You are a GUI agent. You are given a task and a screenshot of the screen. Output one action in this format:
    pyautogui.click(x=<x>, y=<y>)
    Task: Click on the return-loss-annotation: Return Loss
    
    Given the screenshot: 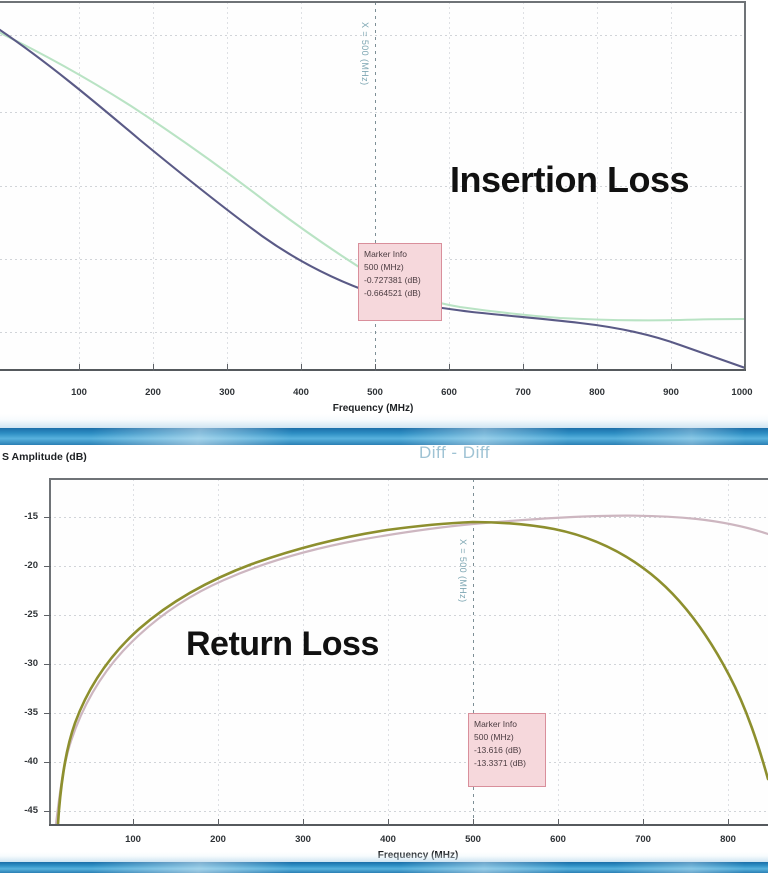 What is the action you would take?
    pyautogui.click(x=282, y=644)
    